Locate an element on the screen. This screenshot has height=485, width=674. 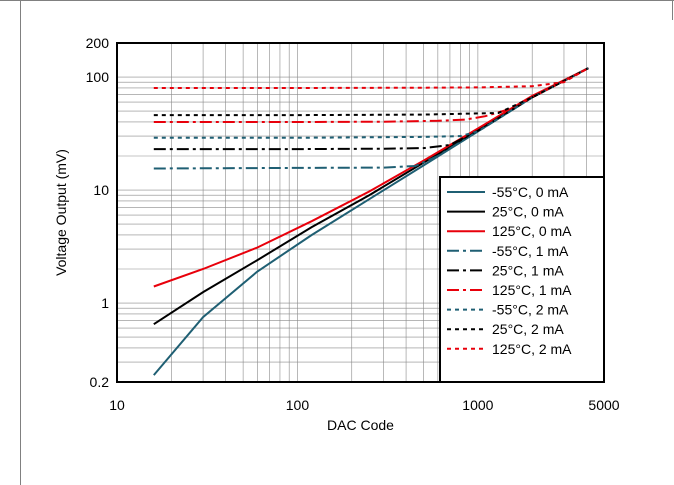
y-tick-label: 1 is located at coordinates (105, 303).